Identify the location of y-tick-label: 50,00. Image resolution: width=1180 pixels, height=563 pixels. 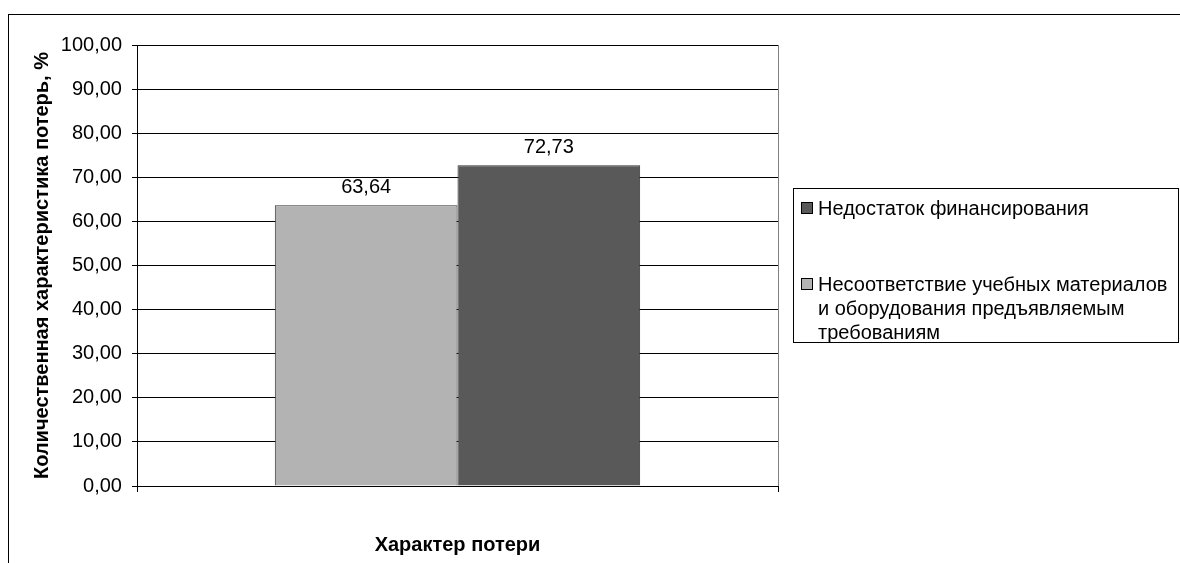
(96, 264).